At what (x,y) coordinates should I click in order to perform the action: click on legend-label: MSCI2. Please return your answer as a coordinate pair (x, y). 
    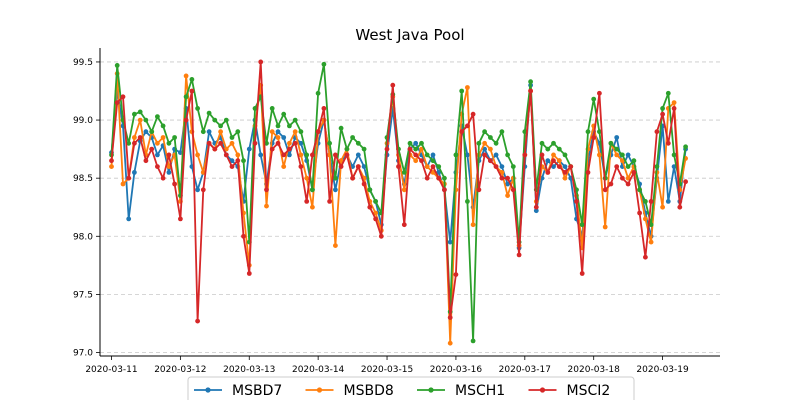
    Looking at the image, I should click on (589, 391).